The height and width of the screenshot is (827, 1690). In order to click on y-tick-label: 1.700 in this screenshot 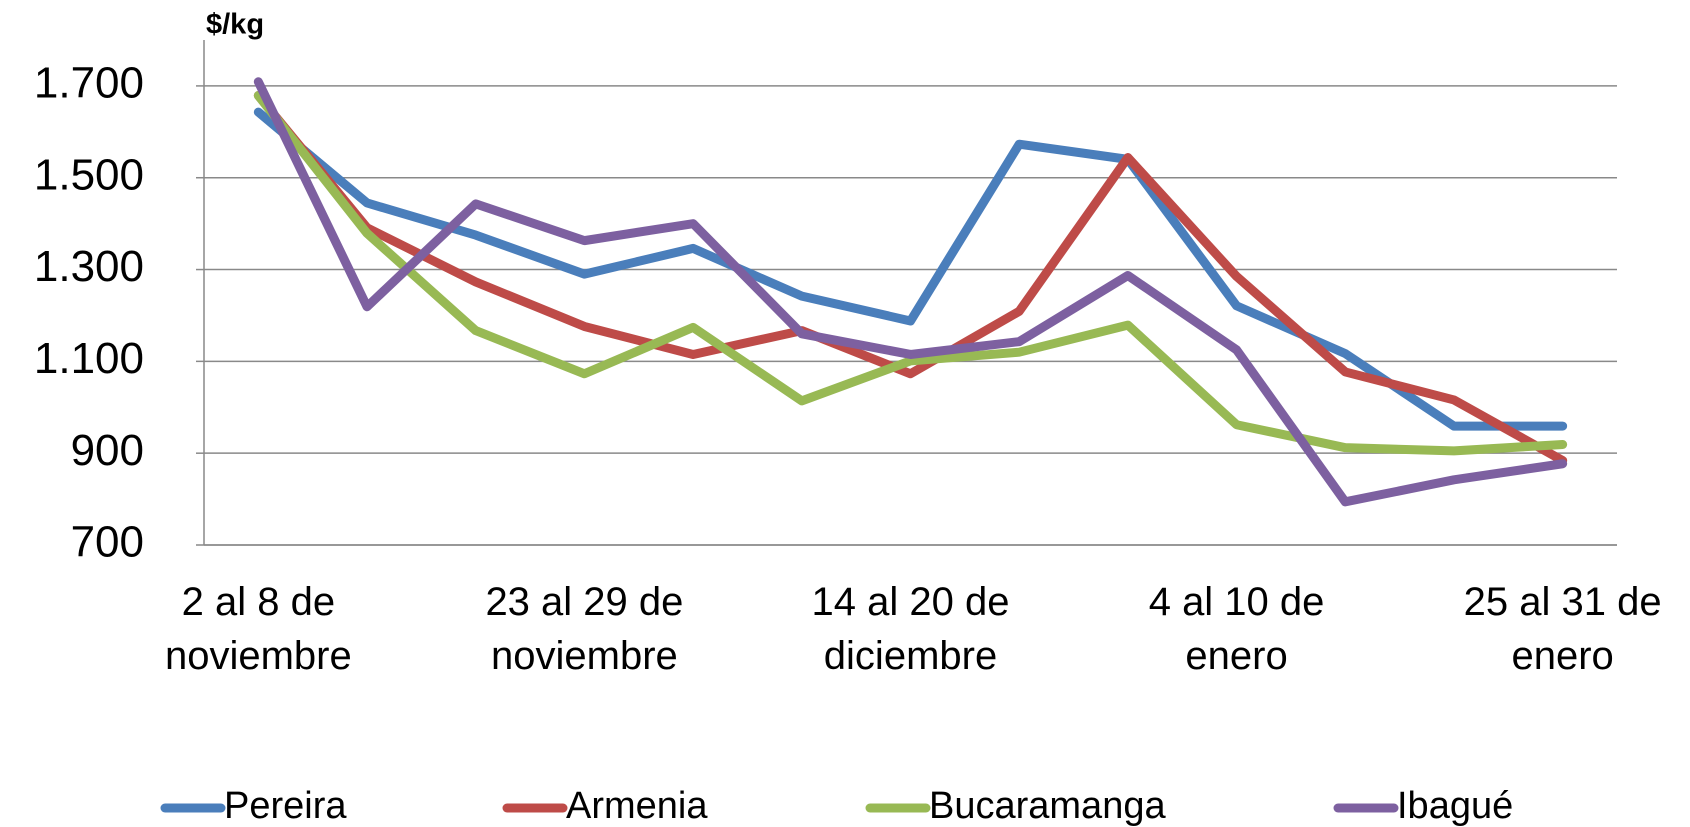, I will do `click(89, 83)`.